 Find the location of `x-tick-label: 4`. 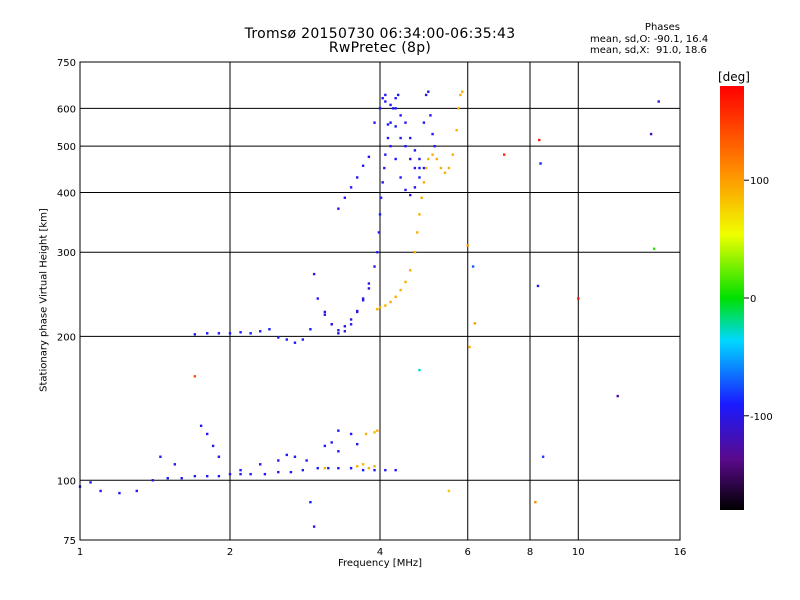

x-tick-label: 4 is located at coordinates (380, 552).